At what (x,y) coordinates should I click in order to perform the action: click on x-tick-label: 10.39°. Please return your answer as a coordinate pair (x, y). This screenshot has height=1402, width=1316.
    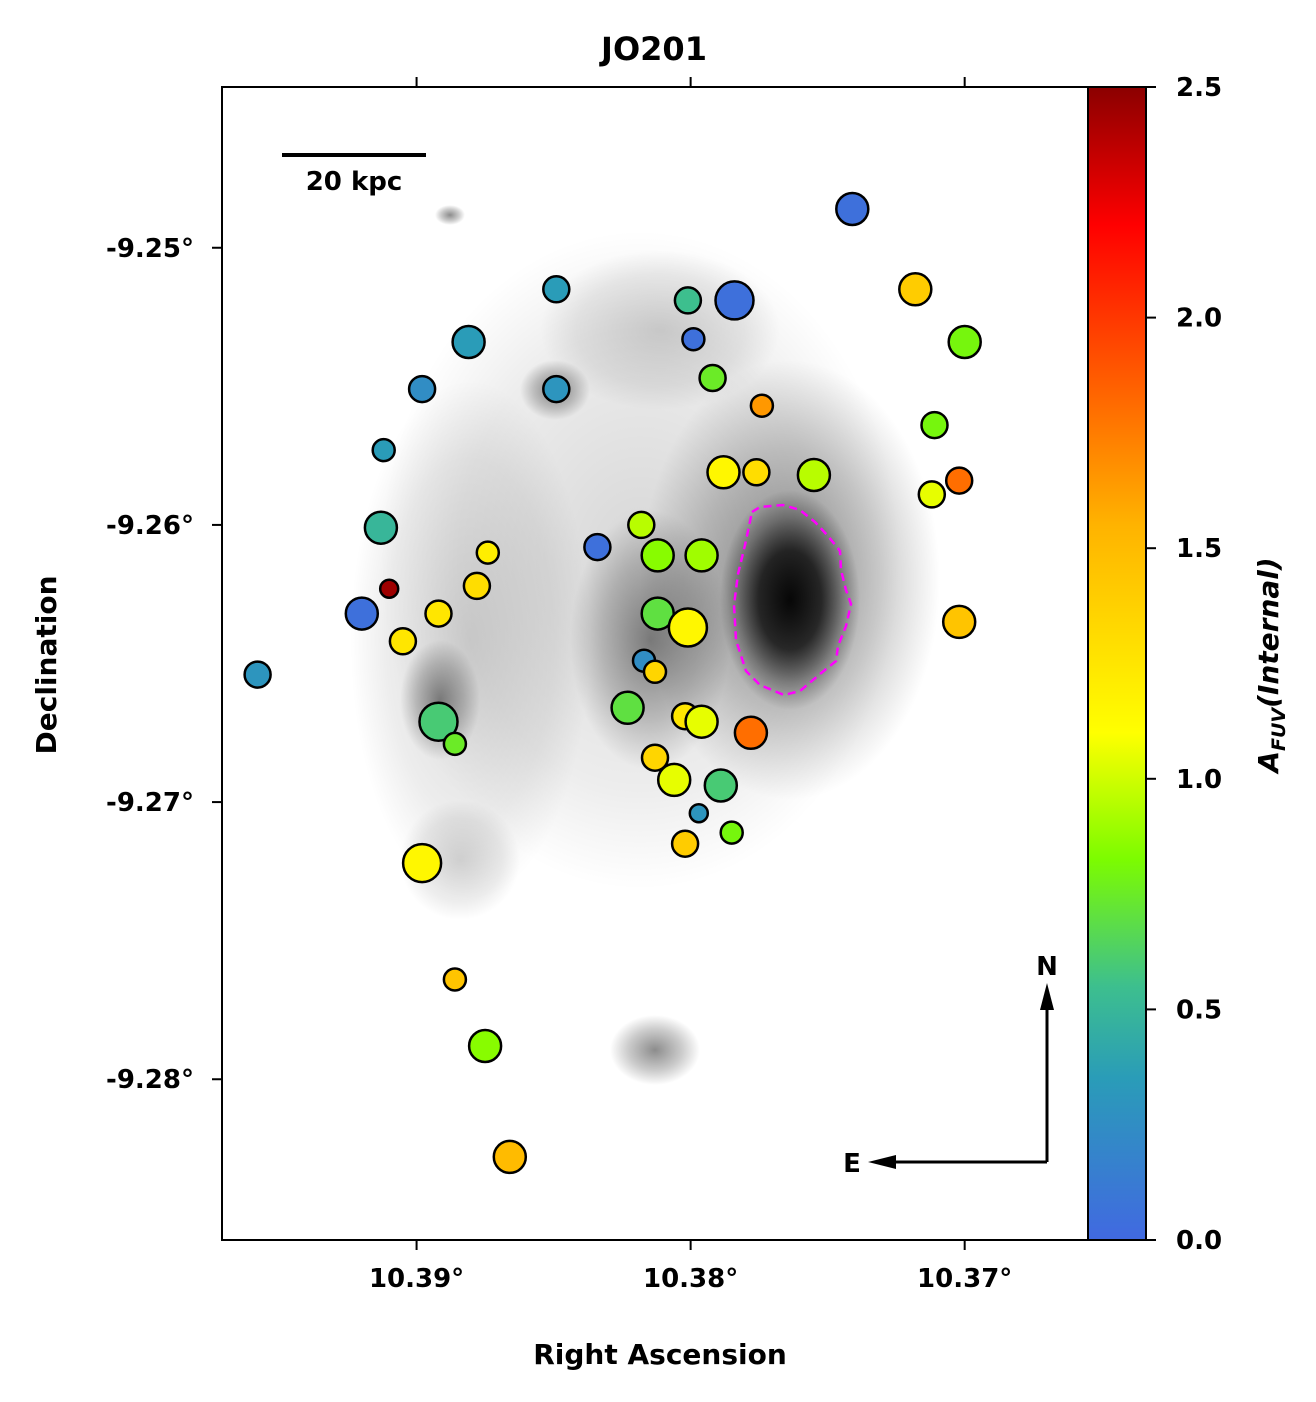
    Looking at the image, I should click on (416, 1279).